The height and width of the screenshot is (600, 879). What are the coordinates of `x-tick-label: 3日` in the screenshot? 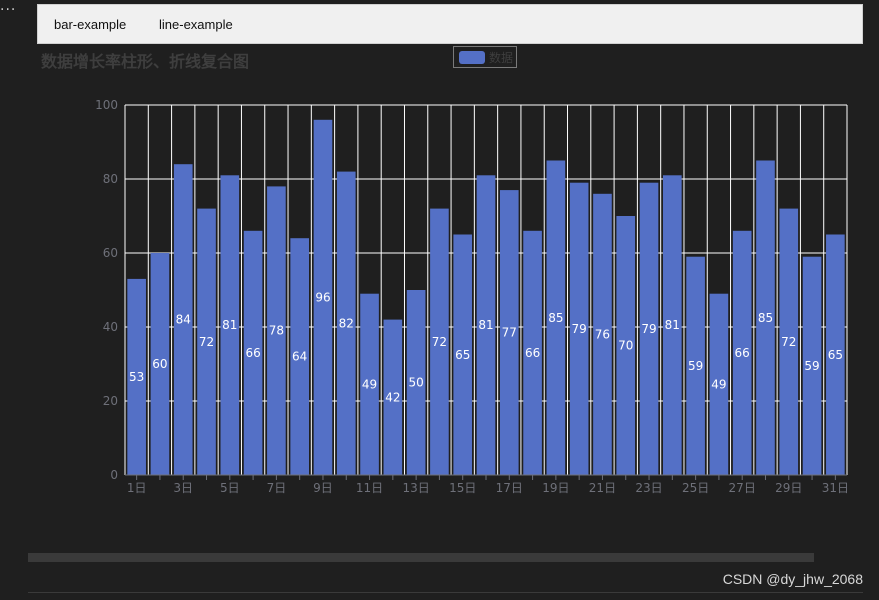 It's located at (183, 488).